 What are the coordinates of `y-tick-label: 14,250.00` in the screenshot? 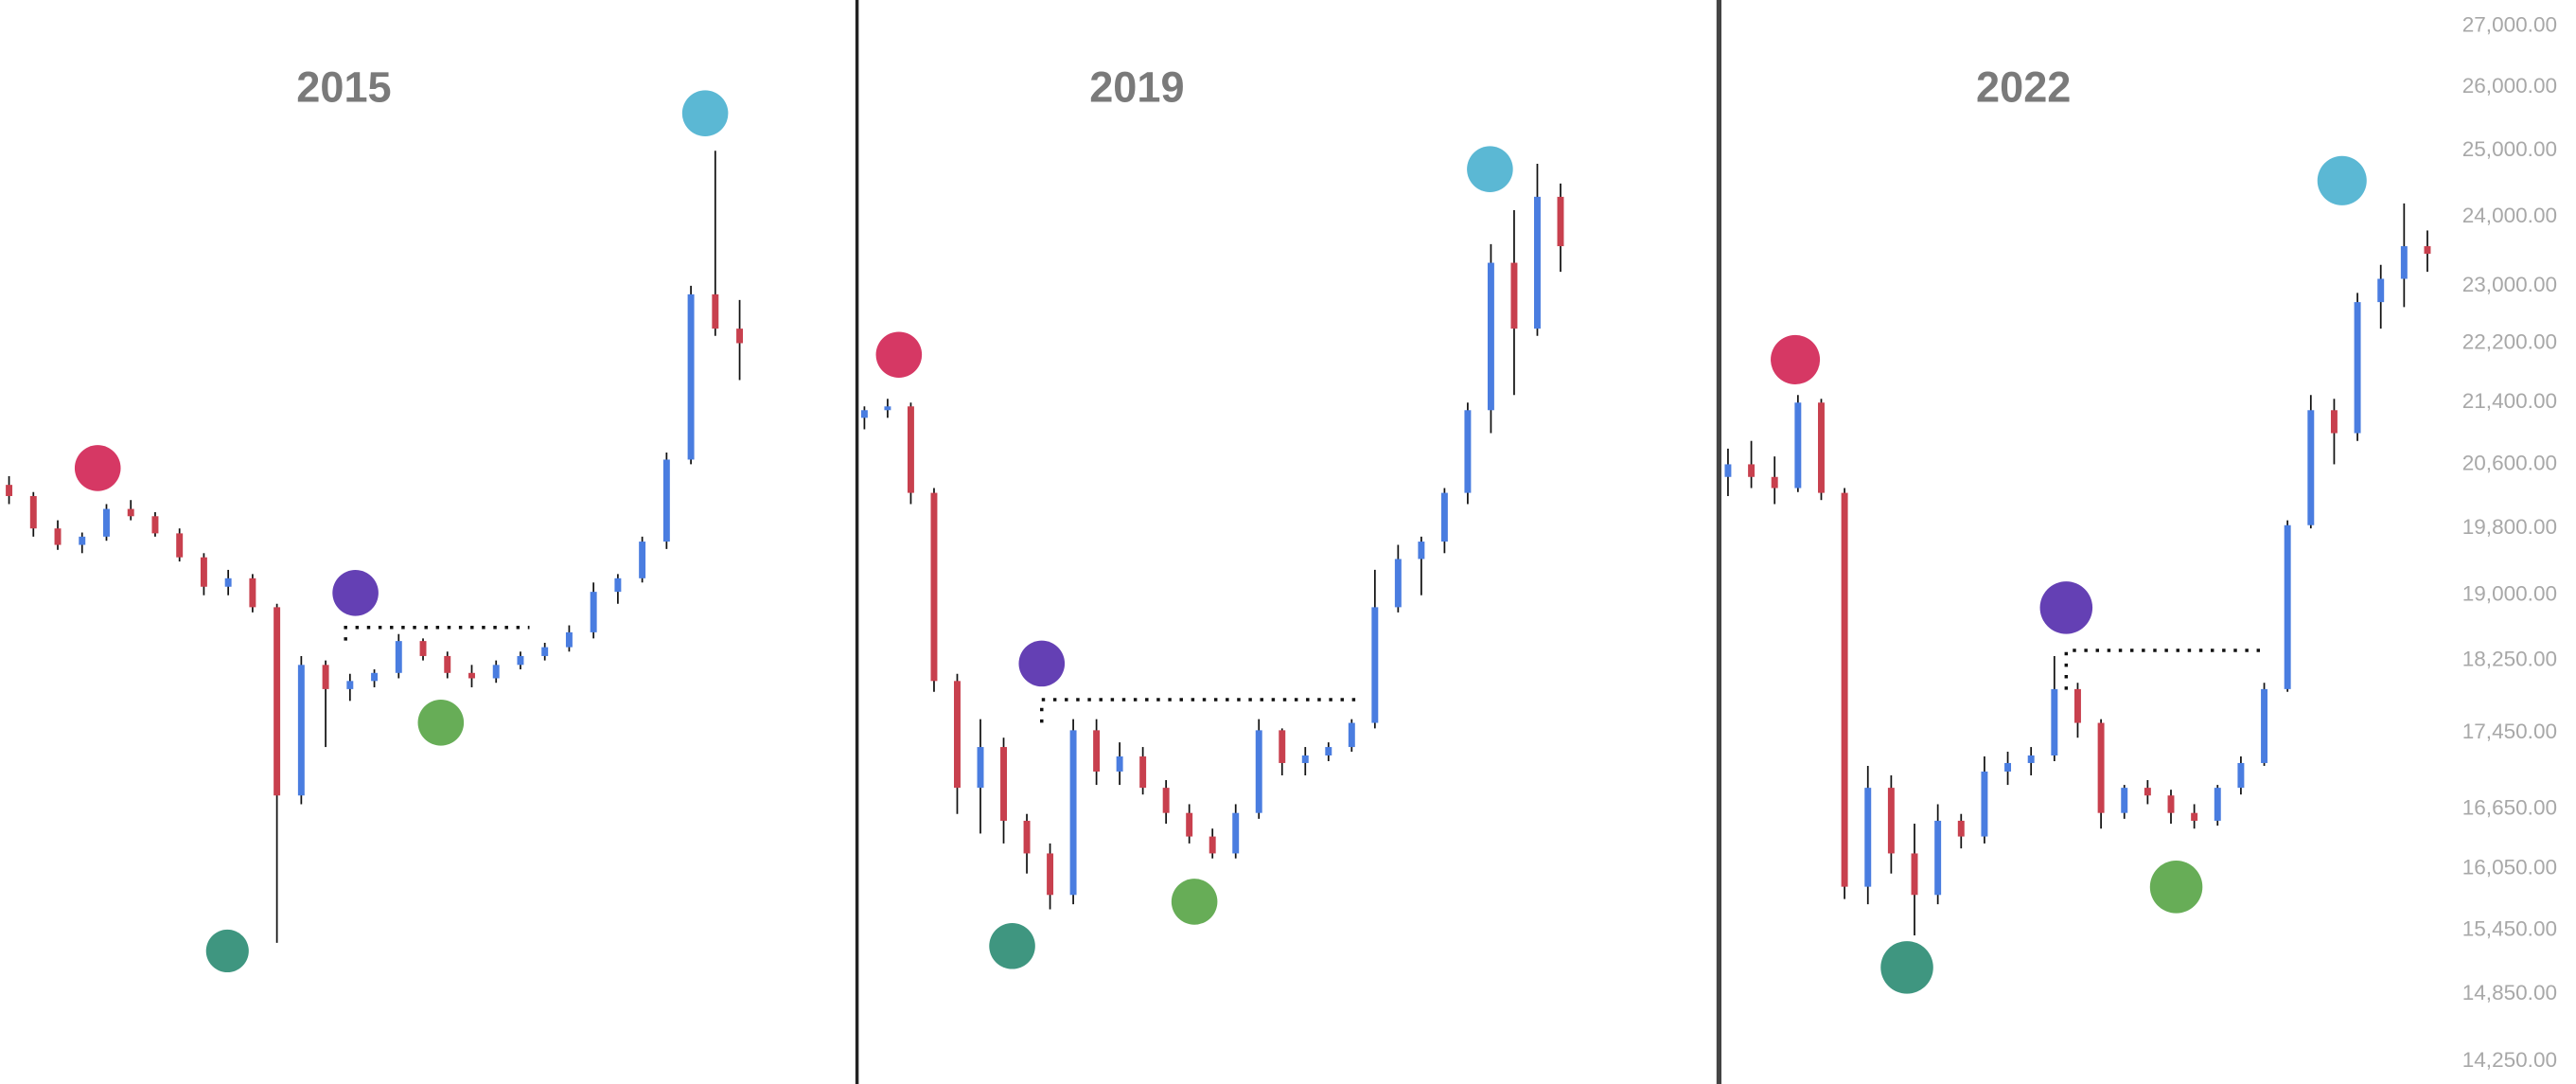 It's located at (2509, 1060).